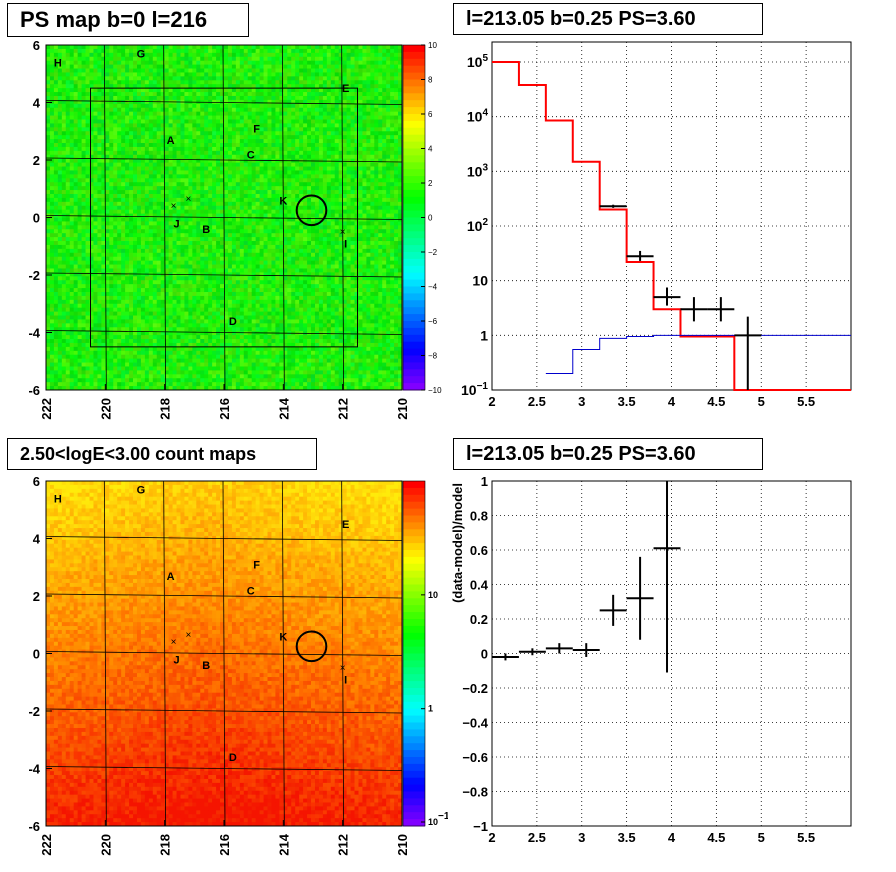  What do you see at coordinates (402, 409) in the screenshot?
I see `x-tick-label: 210` at bounding box center [402, 409].